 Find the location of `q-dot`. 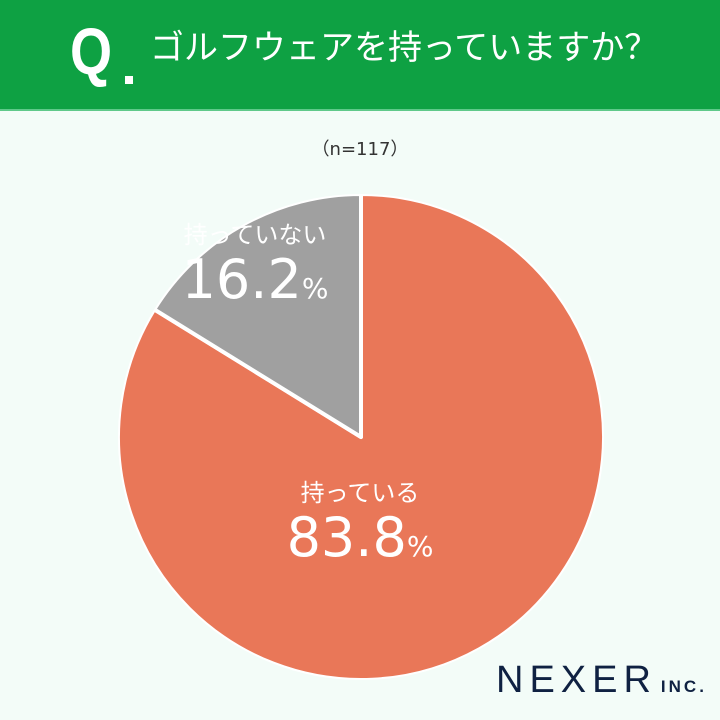

q-dot is located at coordinates (129, 80).